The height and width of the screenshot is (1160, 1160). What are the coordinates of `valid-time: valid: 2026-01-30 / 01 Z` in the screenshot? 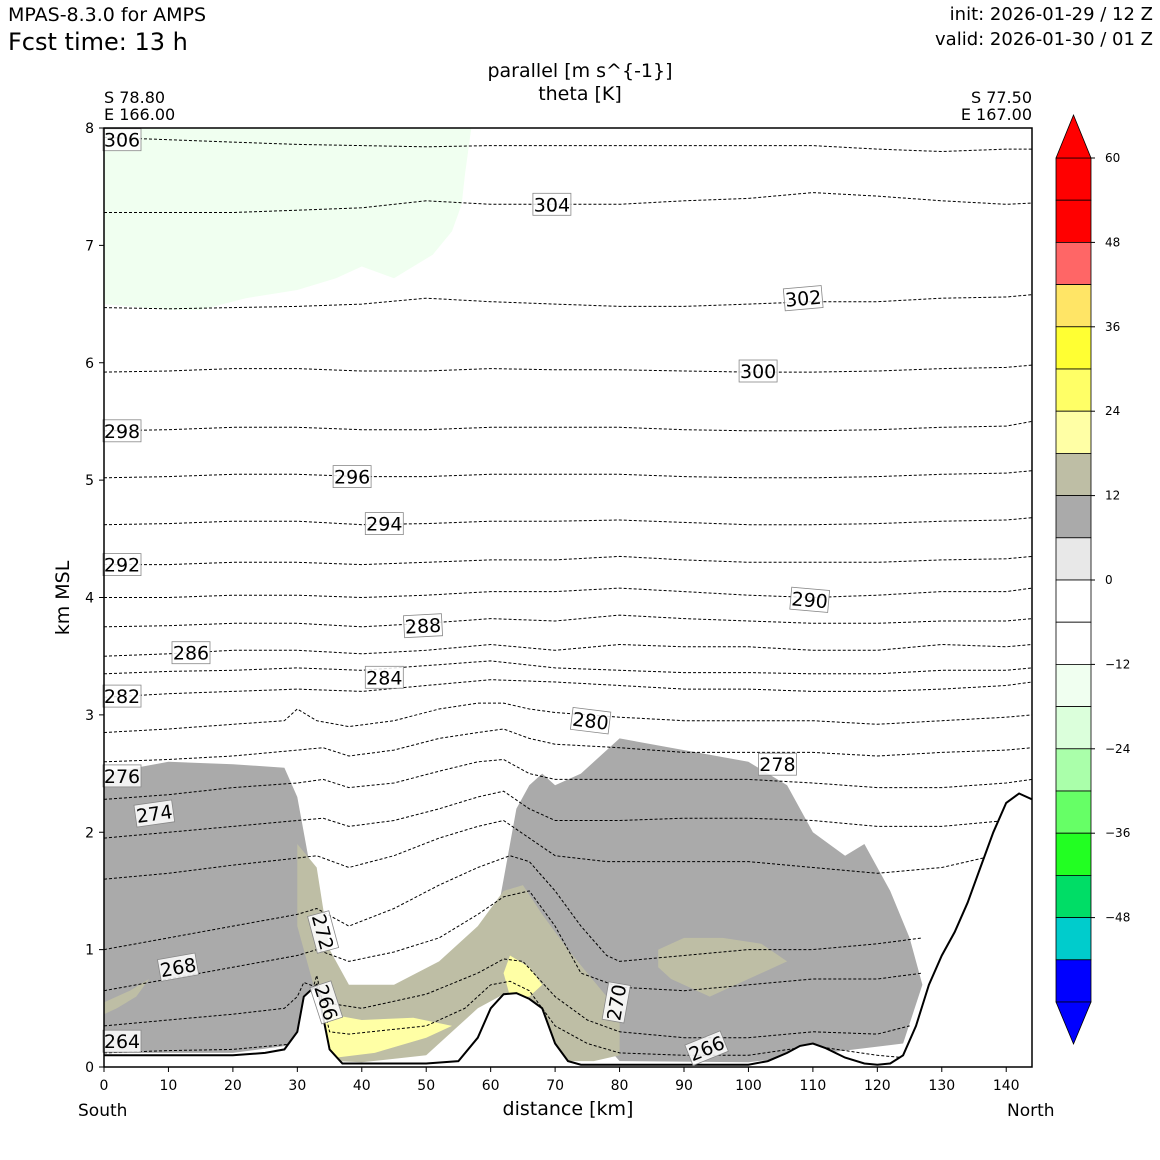 It's located at (1044, 39).